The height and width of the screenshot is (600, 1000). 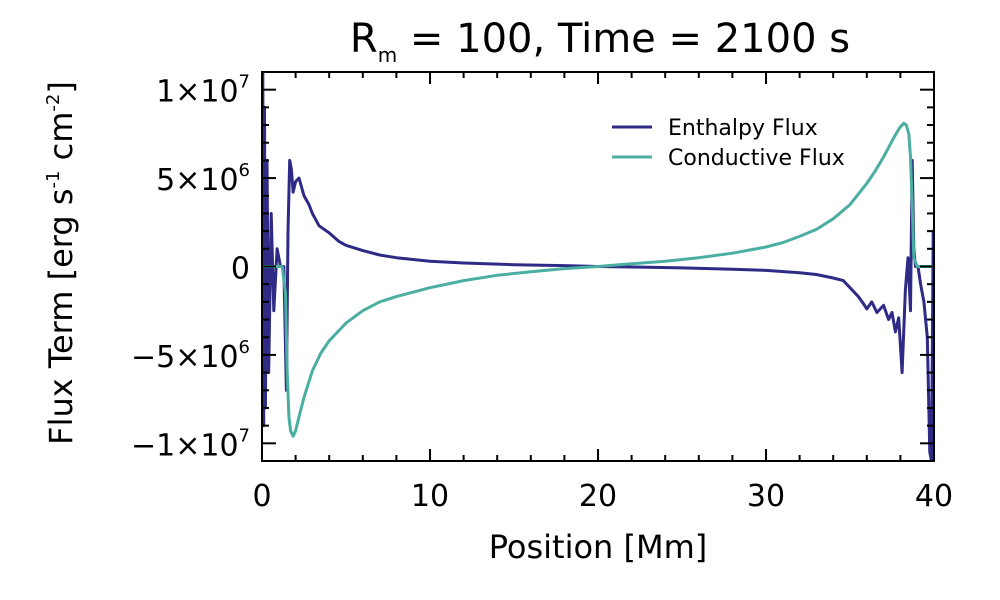 I want to click on title-subscript: m, so click(x=387, y=55).